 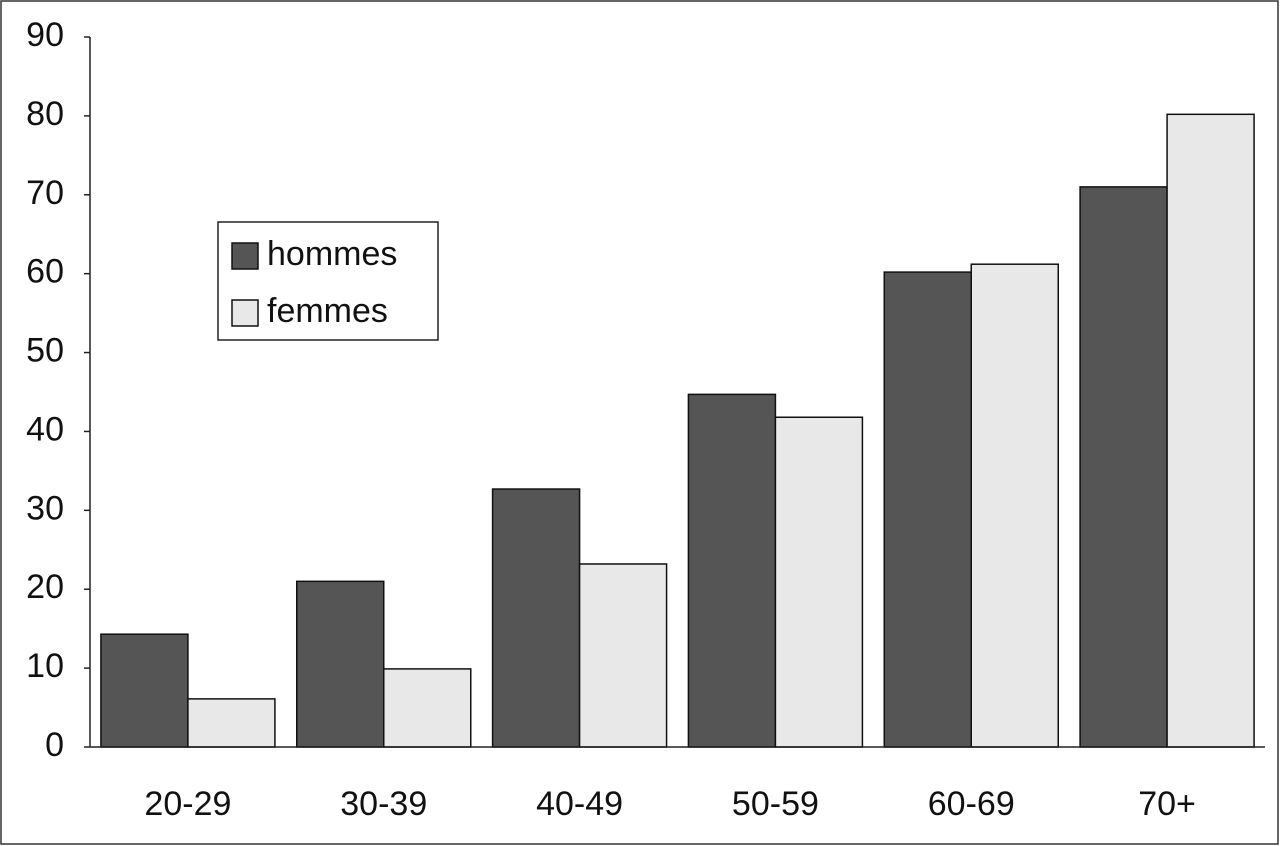 I want to click on y-tick-label: 60, so click(x=45, y=272).